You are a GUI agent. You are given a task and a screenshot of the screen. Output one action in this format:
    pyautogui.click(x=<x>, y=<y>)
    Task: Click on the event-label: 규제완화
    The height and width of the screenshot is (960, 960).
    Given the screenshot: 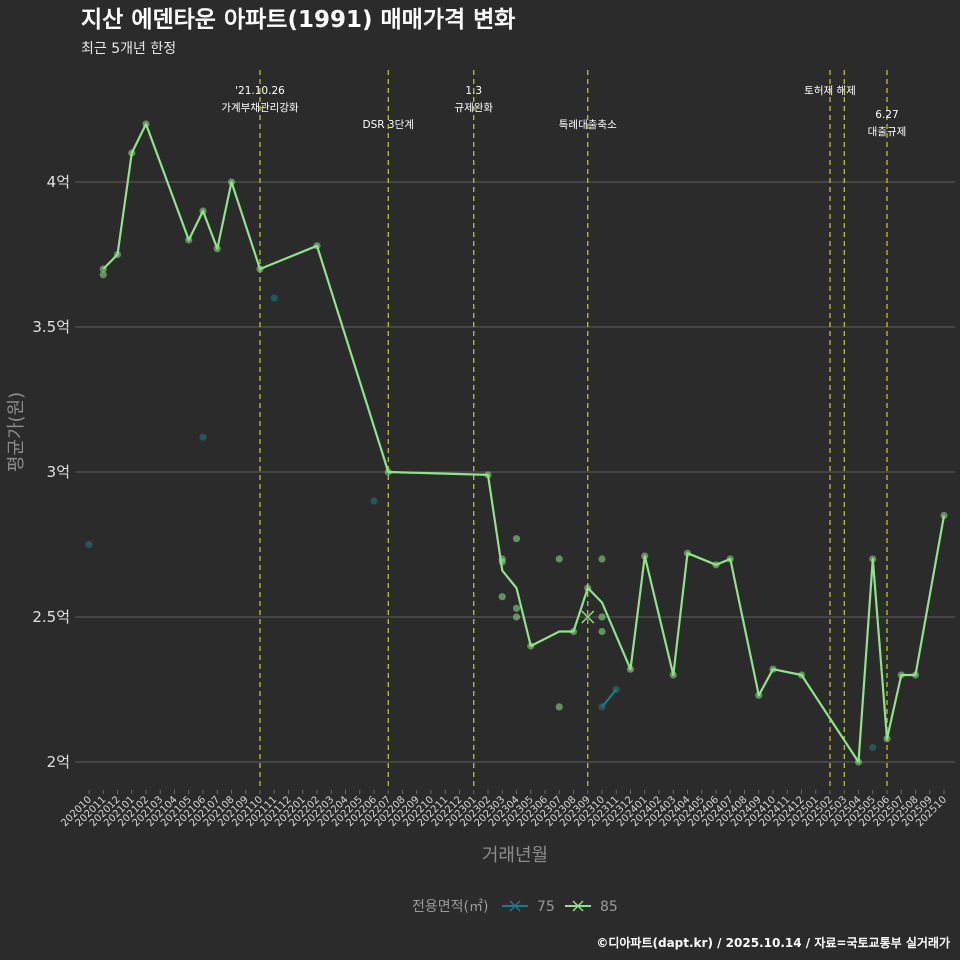 What is the action you would take?
    pyautogui.click(x=473, y=107)
    